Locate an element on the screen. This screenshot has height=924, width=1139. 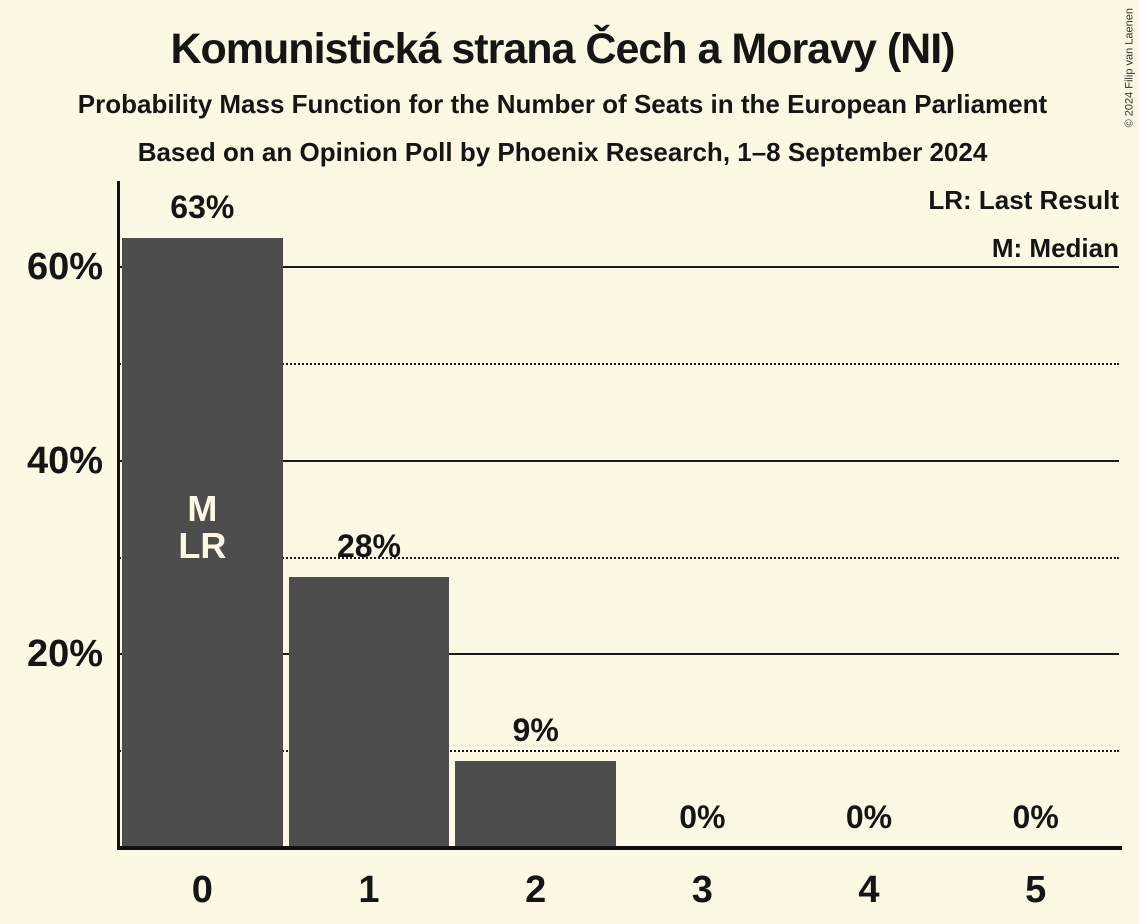
gridline-solid-20pct is located at coordinates (619, 654).